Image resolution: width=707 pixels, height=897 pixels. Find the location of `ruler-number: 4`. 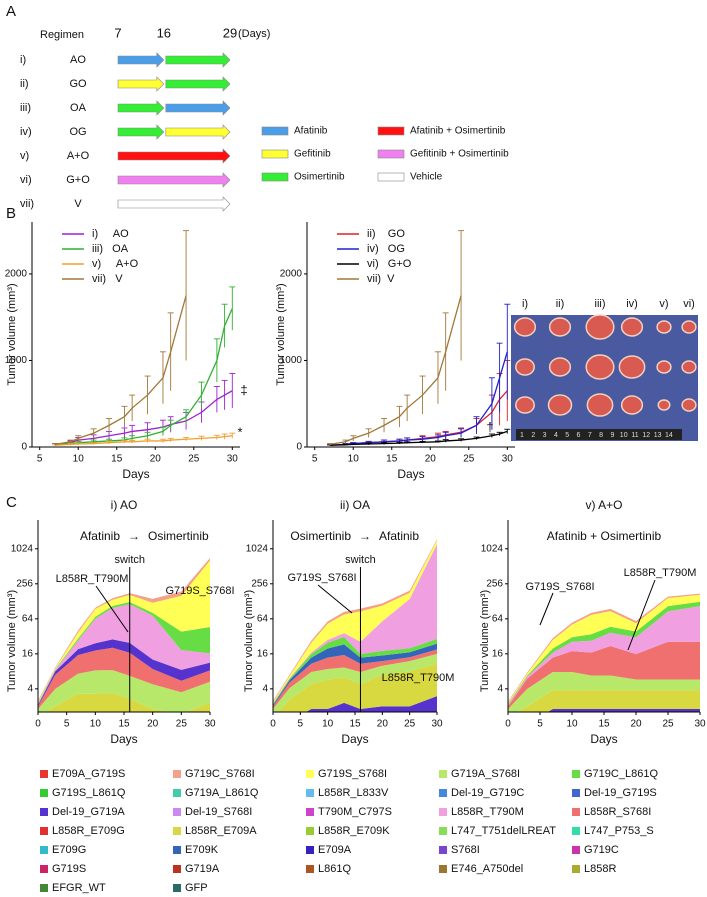

ruler-number: 4 is located at coordinates (556, 435).